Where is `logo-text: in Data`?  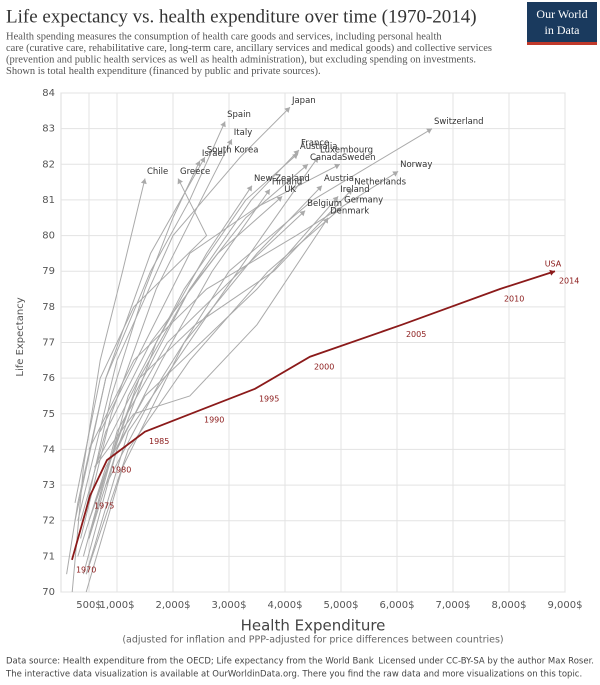
logo-text: in Data is located at coordinates (563, 30).